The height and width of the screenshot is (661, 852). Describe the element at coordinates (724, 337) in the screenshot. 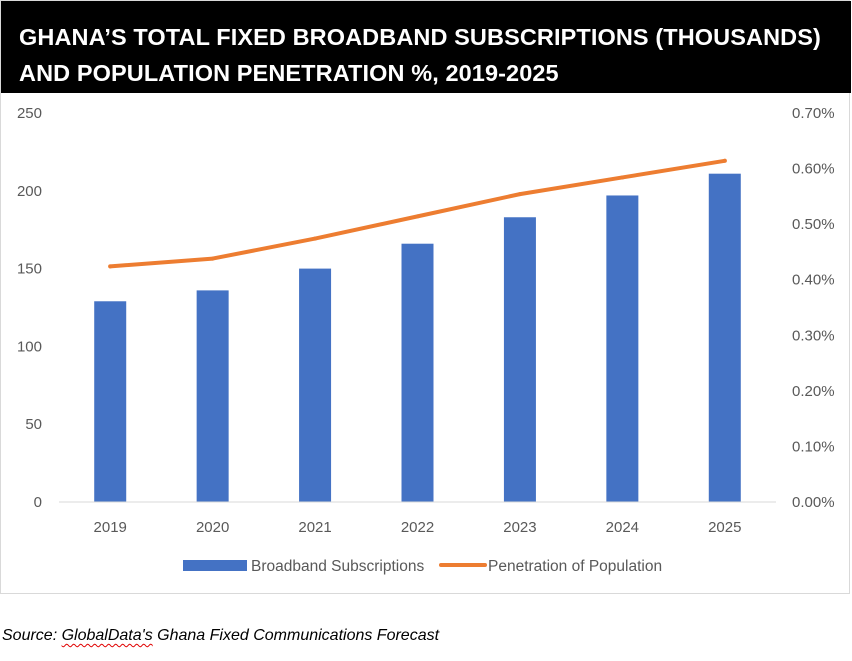

I see `bar-2025` at that location.